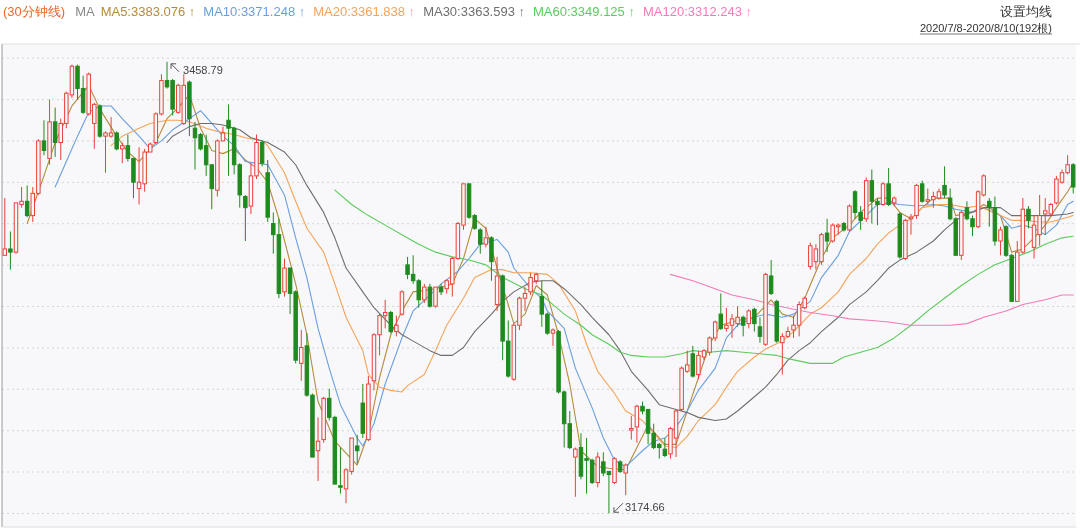  What do you see at coordinates (85, 11) in the screenshot?
I see `legend-title: MA` at bounding box center [85, 11].